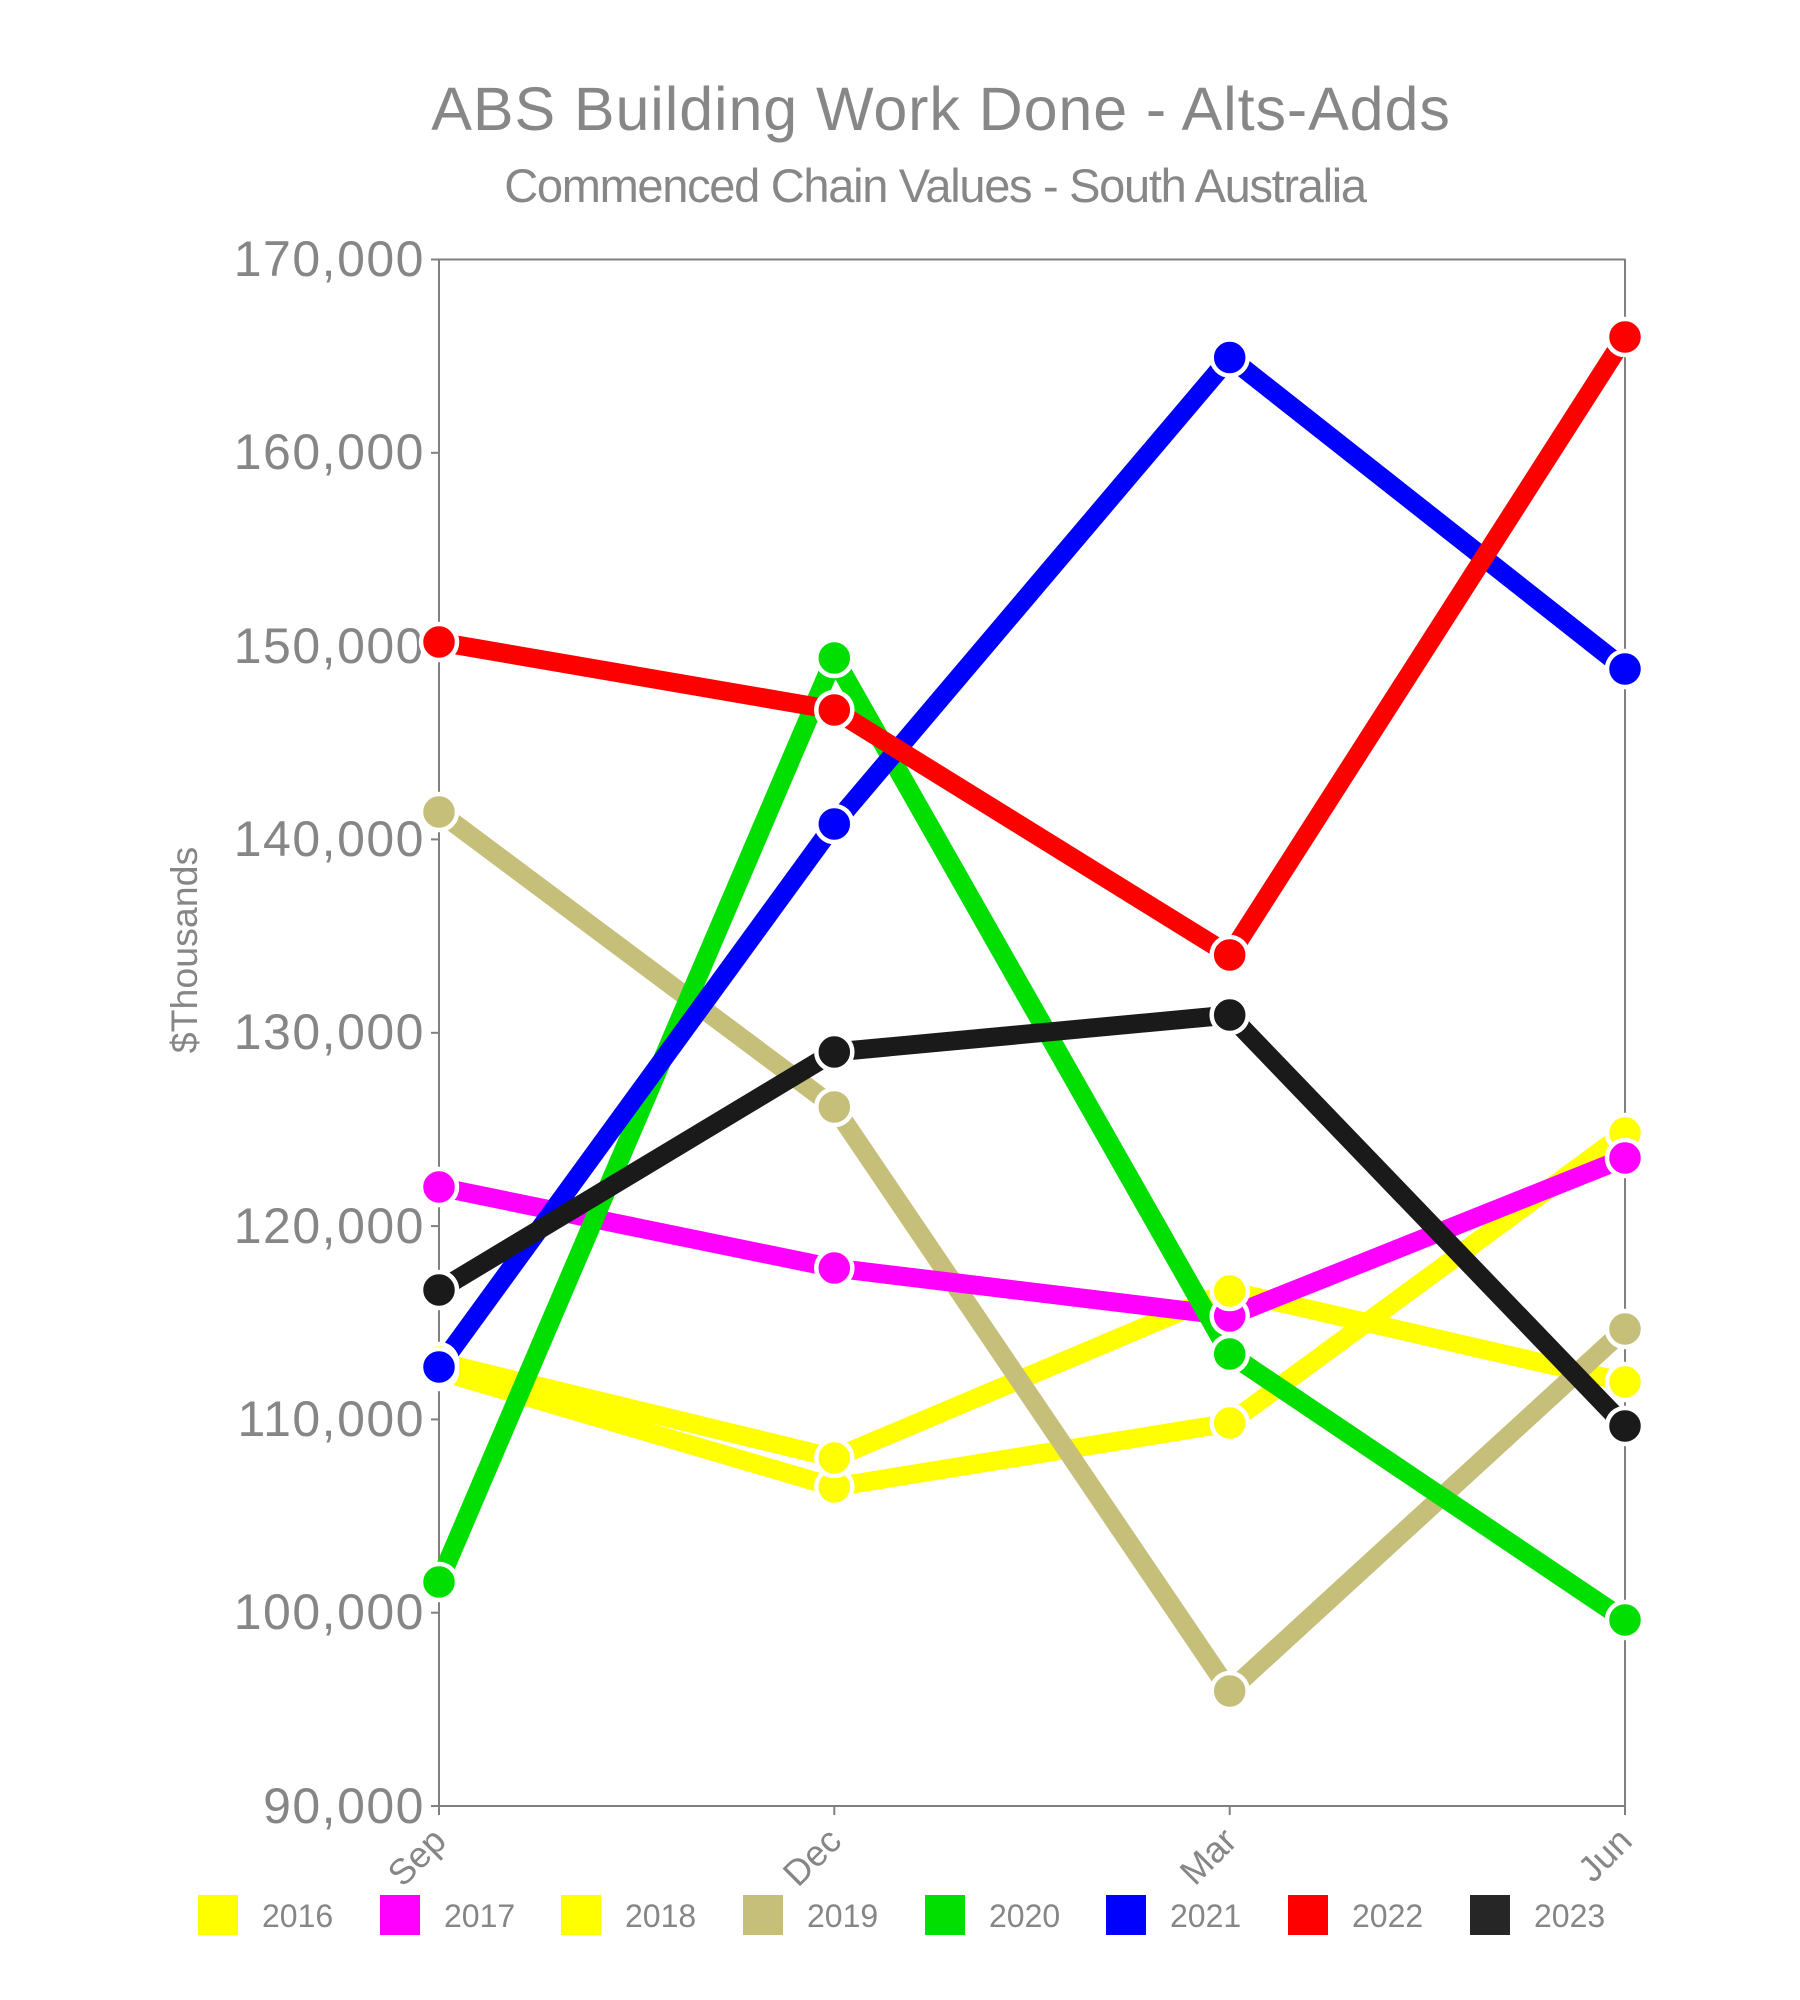 The image size is (1800, 2000). I want to click on svg-text: 2017, so click(479, 1916).